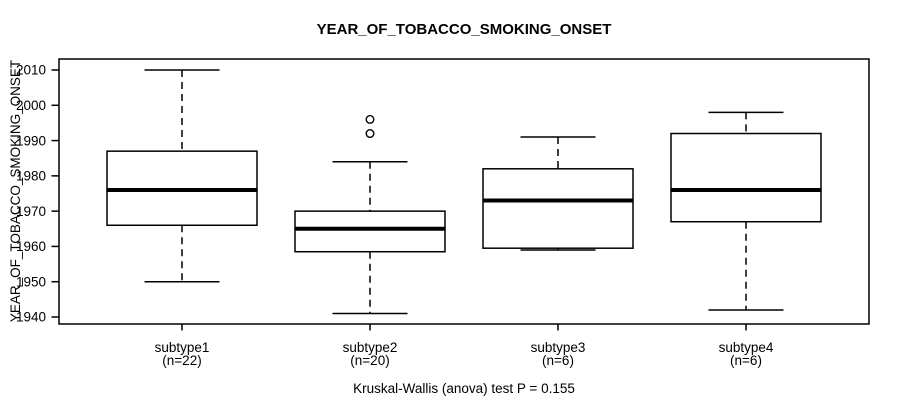  I want to click on x-group-count-label: (n=22), so click(181, 360).